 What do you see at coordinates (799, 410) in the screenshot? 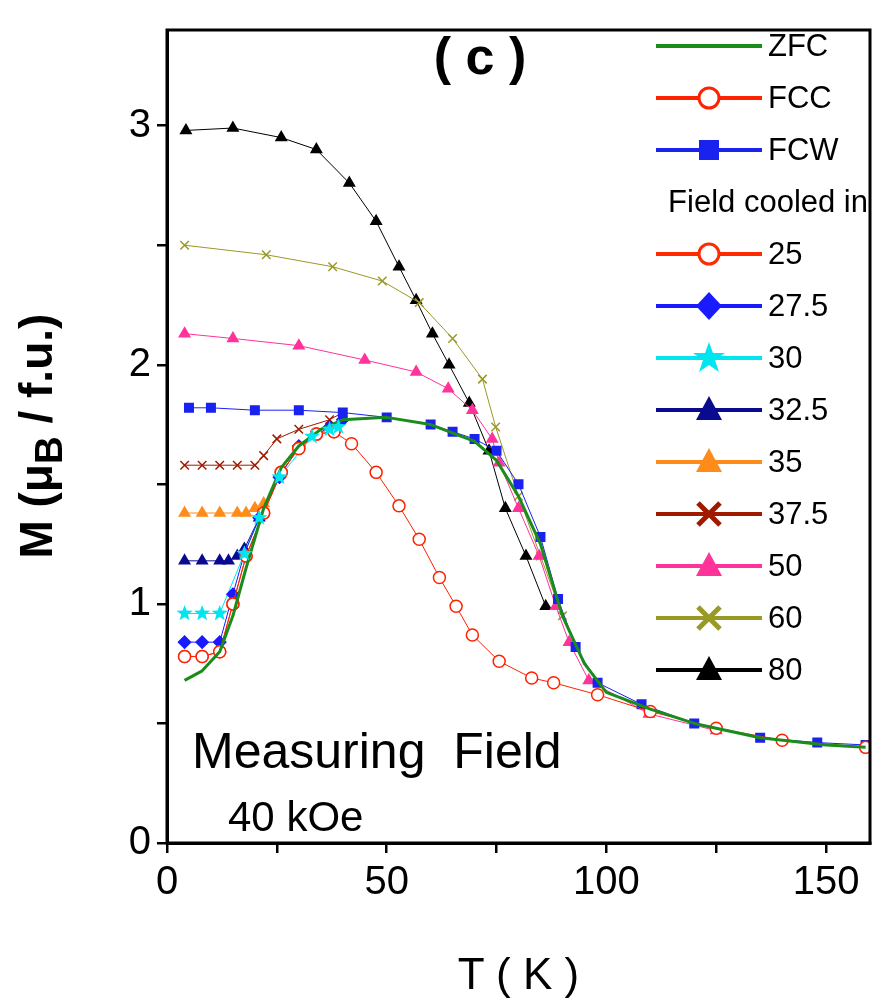
I see `legend-label: 32.5` at bounding box center [799, 410].